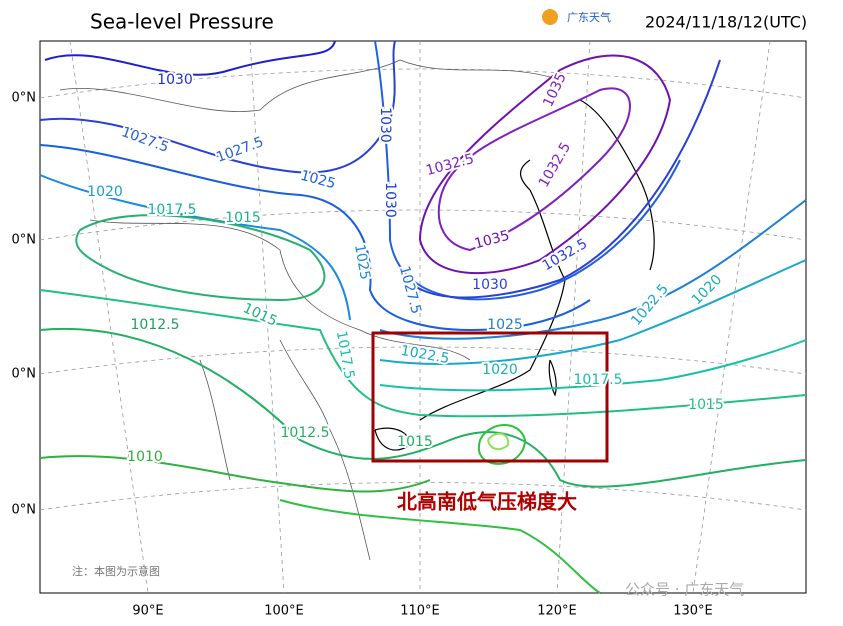 The height and width of the screenshot is (626, 843). What do you see at coordinates (116, 571) in the screenshot?
I see `note: 注：本图为示意图` at bounding box center [116, 571].